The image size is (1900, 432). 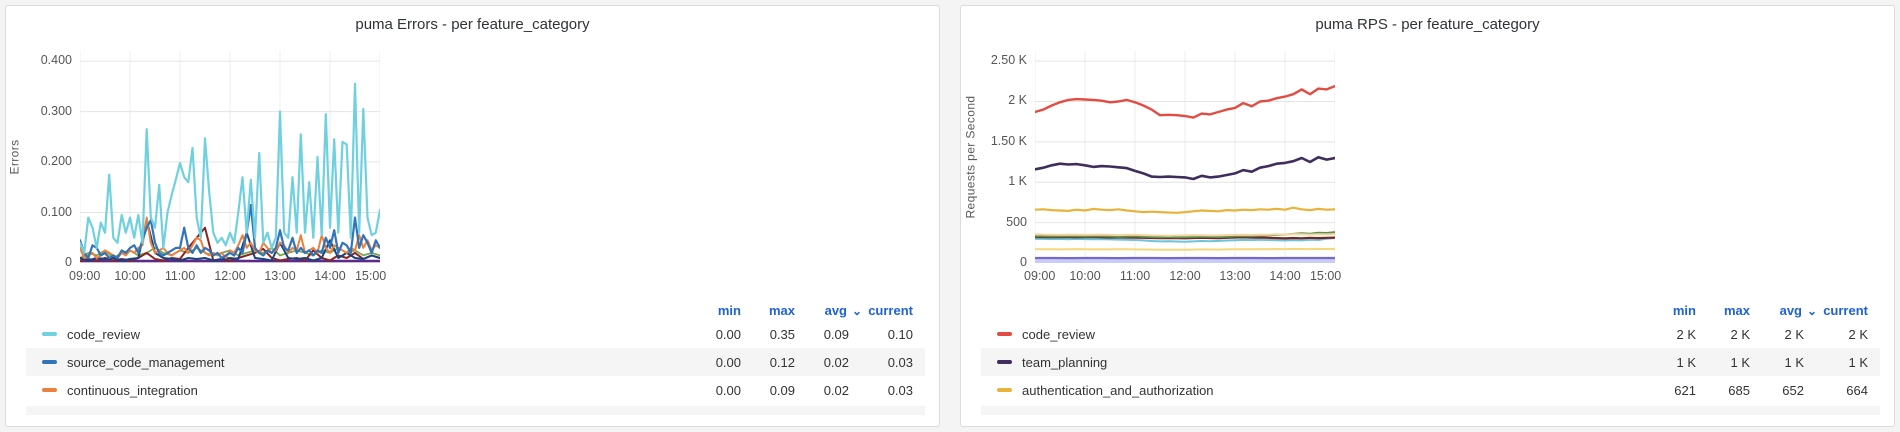 What do you see at coordinates (900, 334) in the screenshot?
I see `legend-value-current: 0.10` at bounding box center [900, 334].